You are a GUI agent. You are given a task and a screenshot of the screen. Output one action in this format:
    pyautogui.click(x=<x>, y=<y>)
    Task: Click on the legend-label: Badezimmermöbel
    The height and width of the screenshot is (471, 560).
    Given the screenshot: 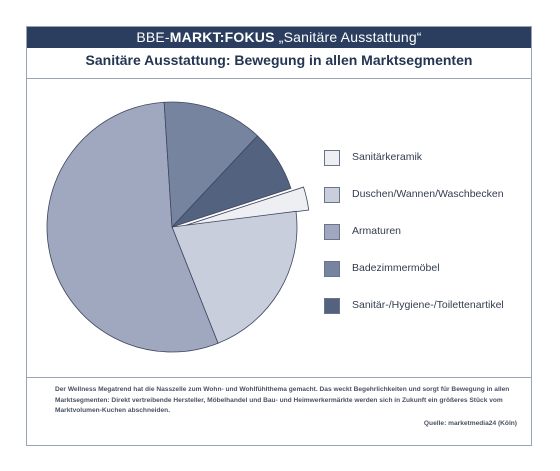 What is the action you would take?
    pyautogui.click(x=396, y=268)
    